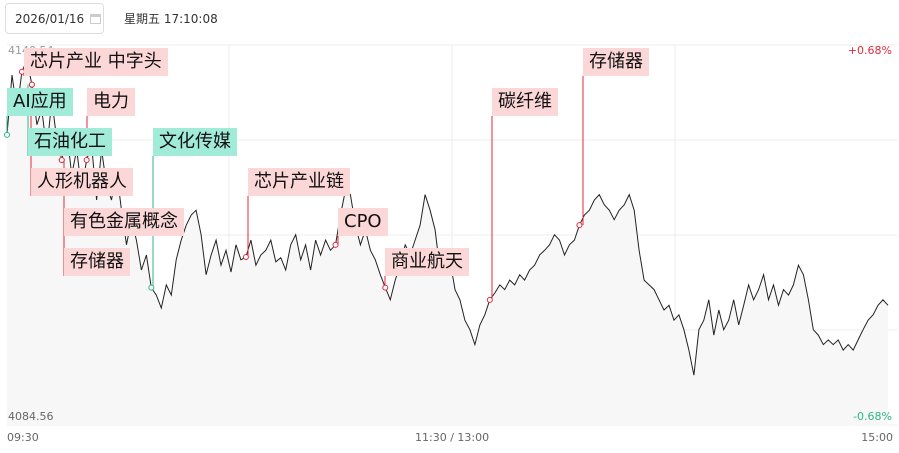  Describe the element at coordinates (82, 182) in the screenshot. I see `annotation-label: 人形机器人` at that location.